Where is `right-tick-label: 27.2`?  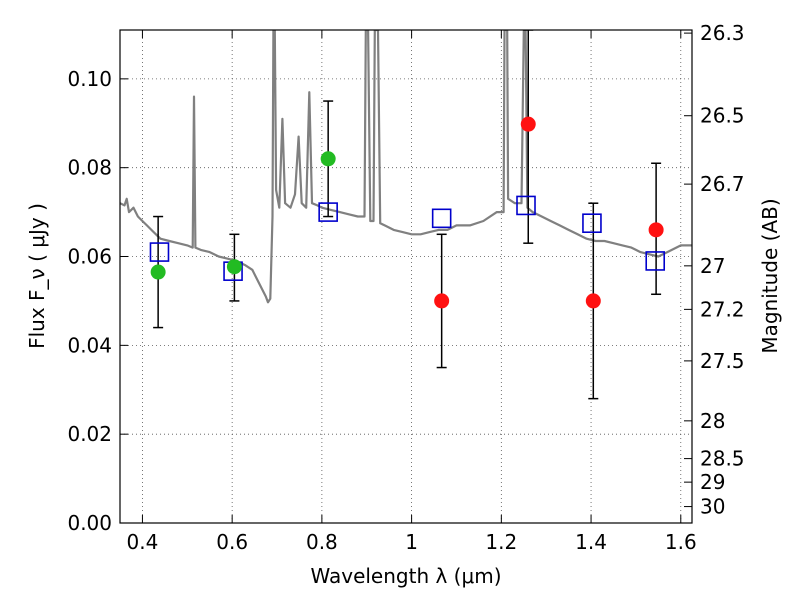
right-tick-label: 27.2 is located at coordinates (722, 309).